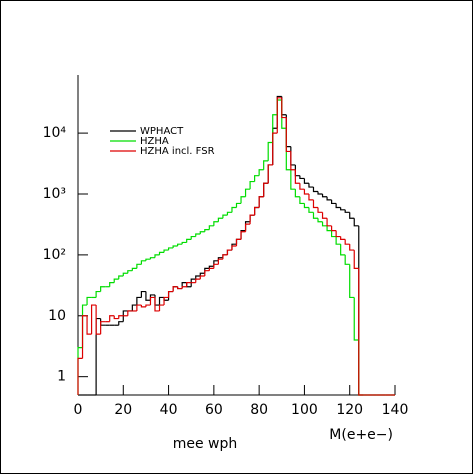 Image resolution: width=473 pixels, height=474 pixels. Describe the element at coordinates (349, 410) in the screenshot. I see `x-tick-label: 120` at that location.